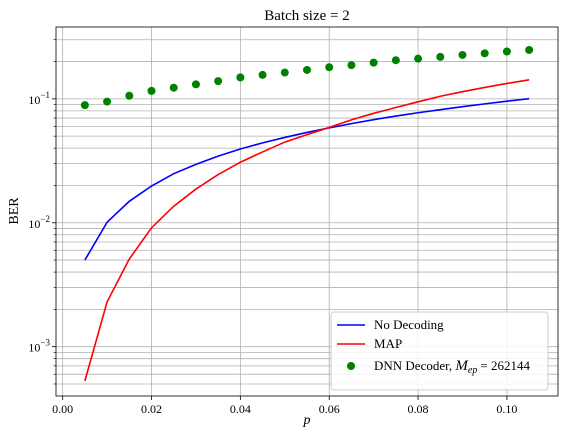  Describe the element at coordinates (412, 365) in the screenshot. I see `legend-dnn-name: DNN Decoder` at that location.